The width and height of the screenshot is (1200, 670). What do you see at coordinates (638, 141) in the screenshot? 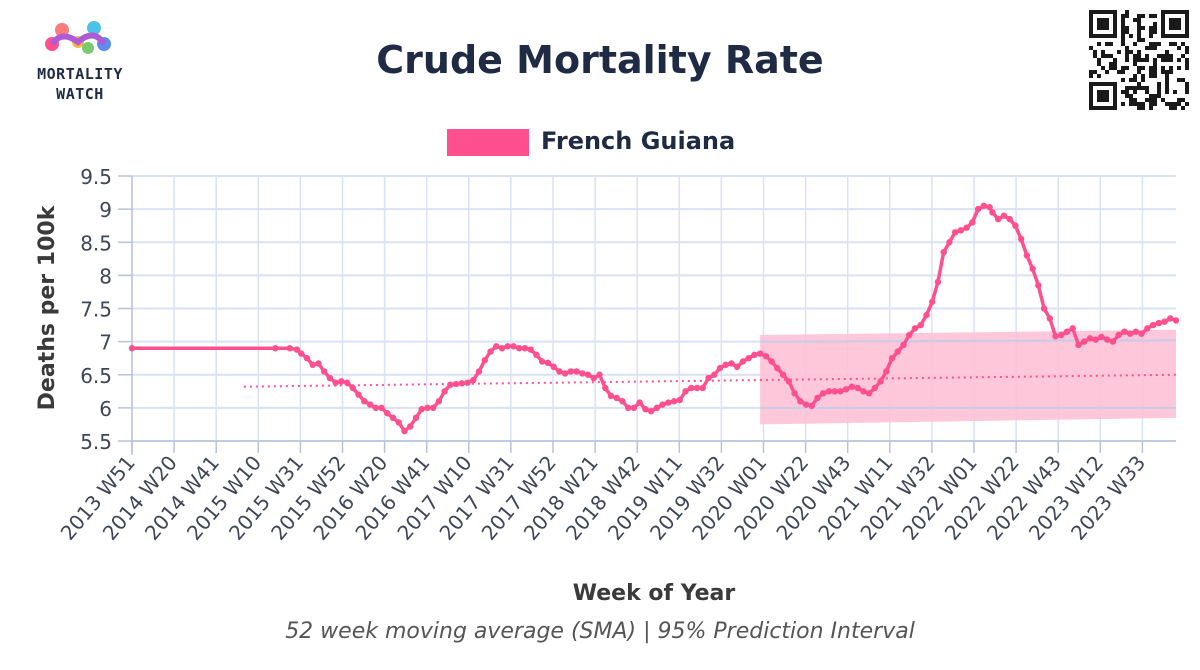
I see `legend-label: French Guiana` at bounding box center [638, 141].